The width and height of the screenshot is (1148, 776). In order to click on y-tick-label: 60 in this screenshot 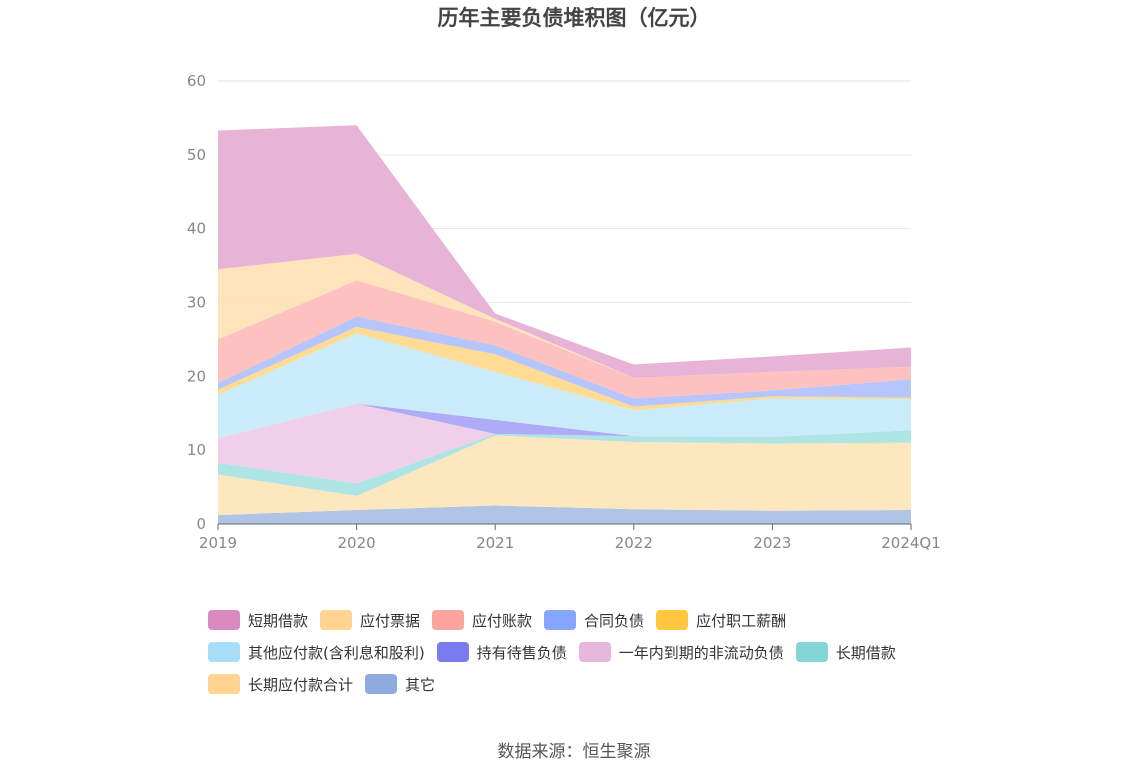, I will do `click(196, 81)`.